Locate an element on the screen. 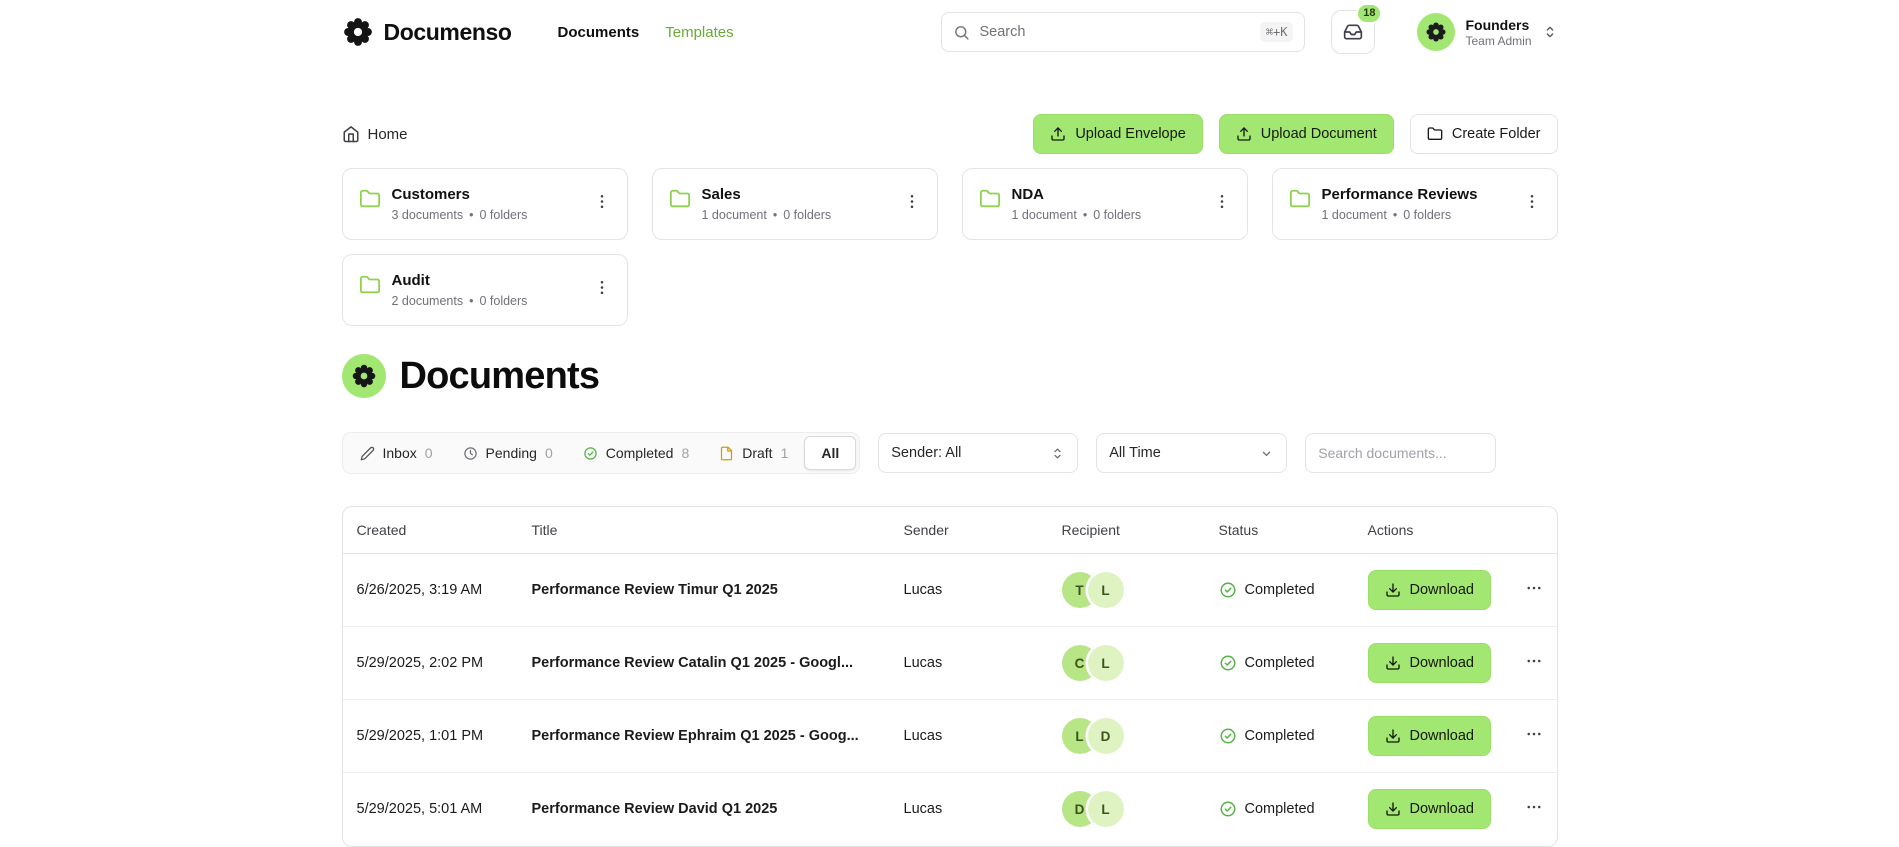  search-shortcut: ⌘+K is located at coordinates (1276, 32).